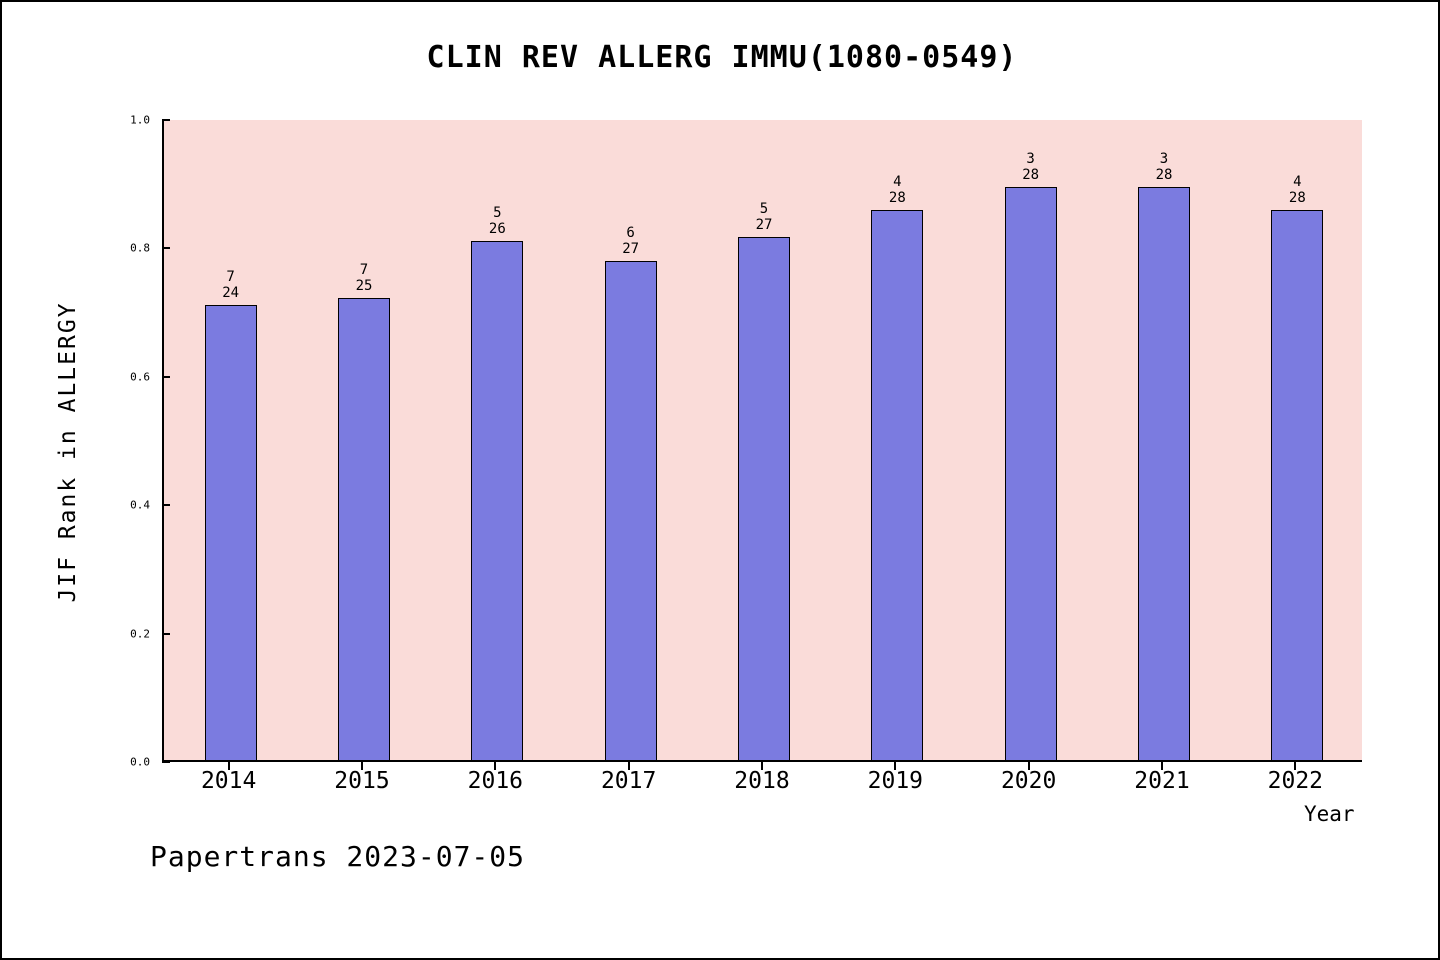 This screenshot has height=960, width=1440. I want to click on bar-2021, so click(1164, 473).